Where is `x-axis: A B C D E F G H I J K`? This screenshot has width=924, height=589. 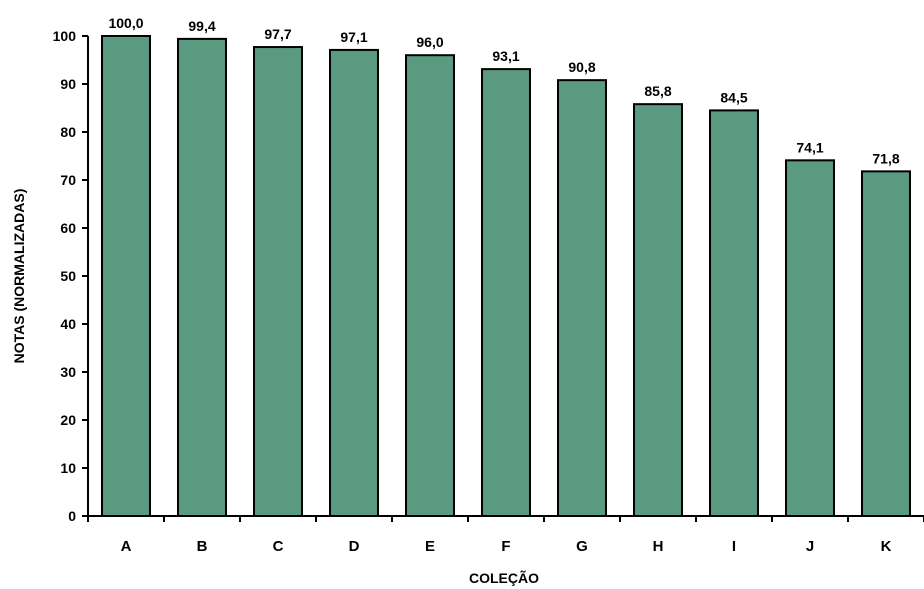
x-axis: A B C D E F G H I J K is located at coordinates (505, 535).